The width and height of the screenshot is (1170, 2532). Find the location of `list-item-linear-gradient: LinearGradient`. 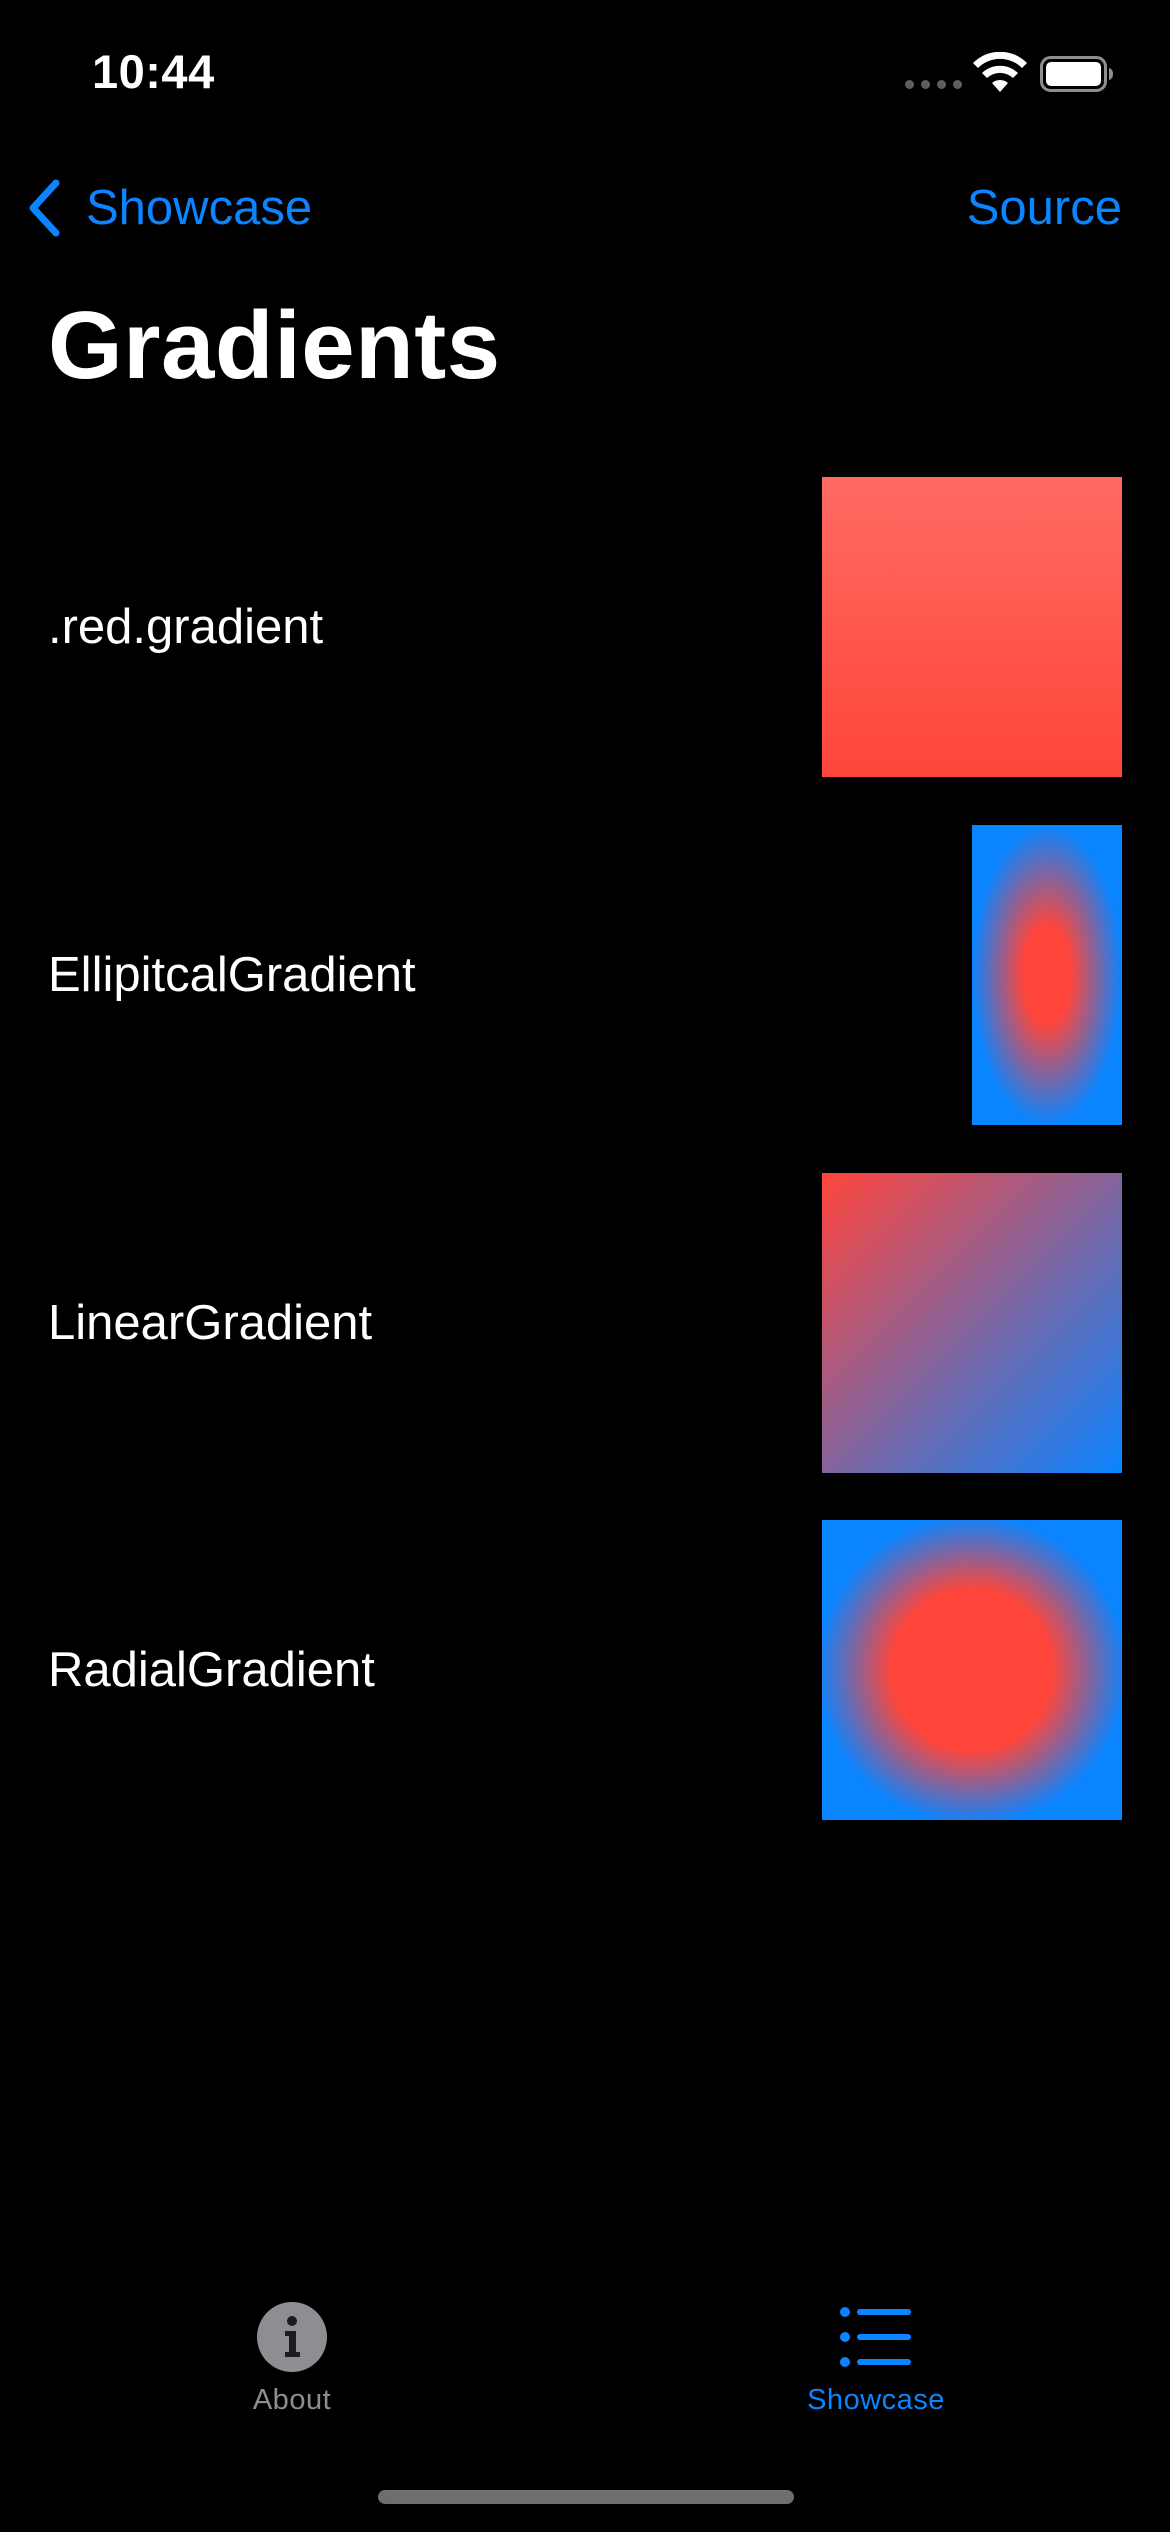

list-item-linear-gradient: LinearGradient is located at coordinates (585, 1323).